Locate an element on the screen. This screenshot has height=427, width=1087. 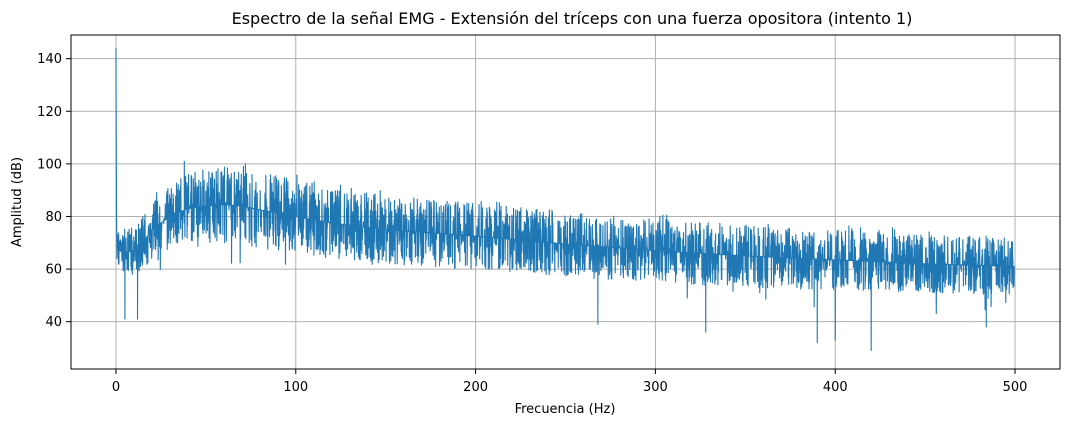
y-tick-label-40: 40 is located at coordinates (53, 322).